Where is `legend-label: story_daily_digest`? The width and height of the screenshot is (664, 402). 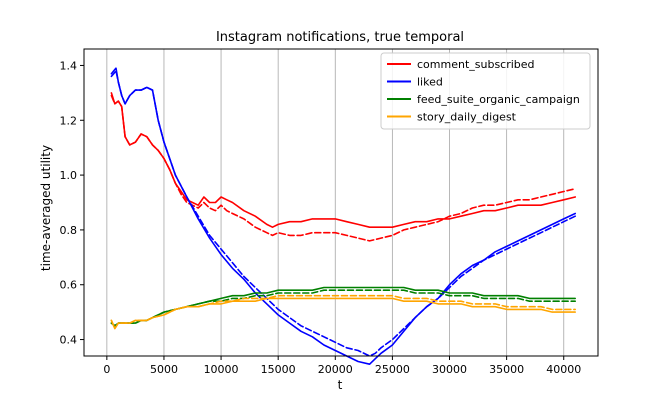 legend-label: story_daily_digest is located at coordinates (467, 117).